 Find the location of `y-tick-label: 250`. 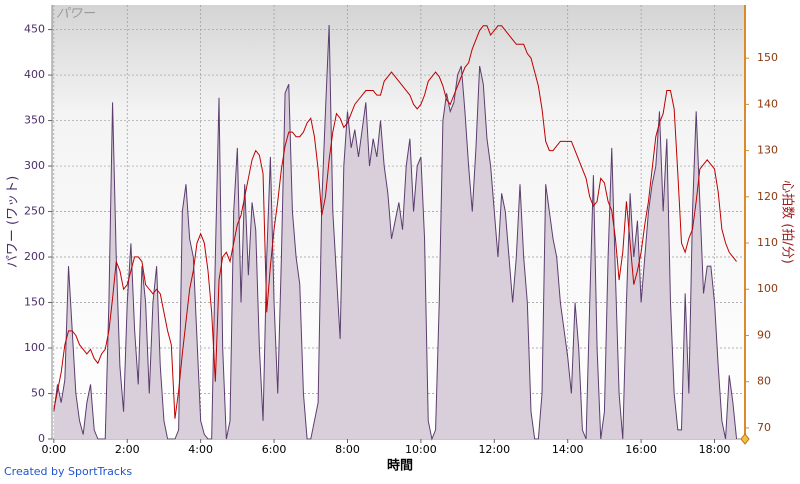

y-tick-label: 250 is located at coordinates (34, 211).